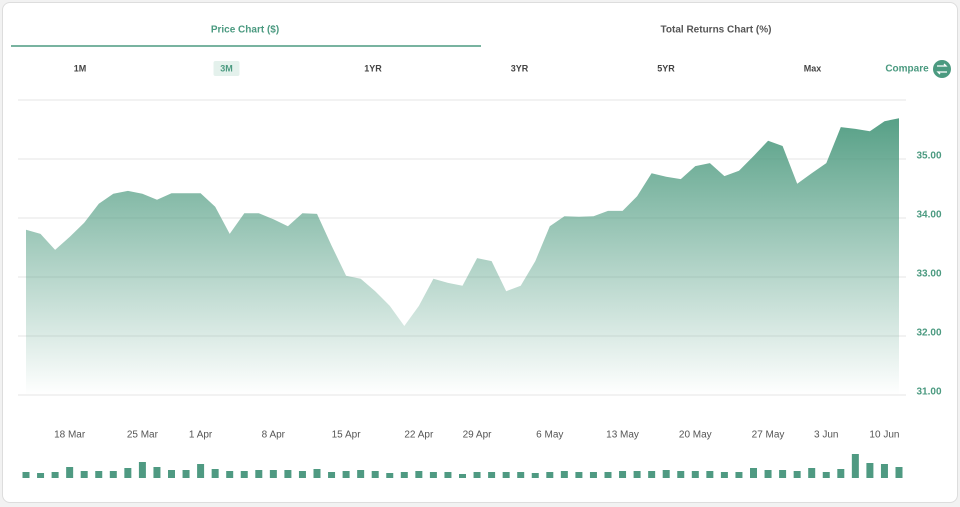 Image resolution: width=960 pixels, height=507 pixels. I want to click on range-button: 5YR, so click(666, 68).